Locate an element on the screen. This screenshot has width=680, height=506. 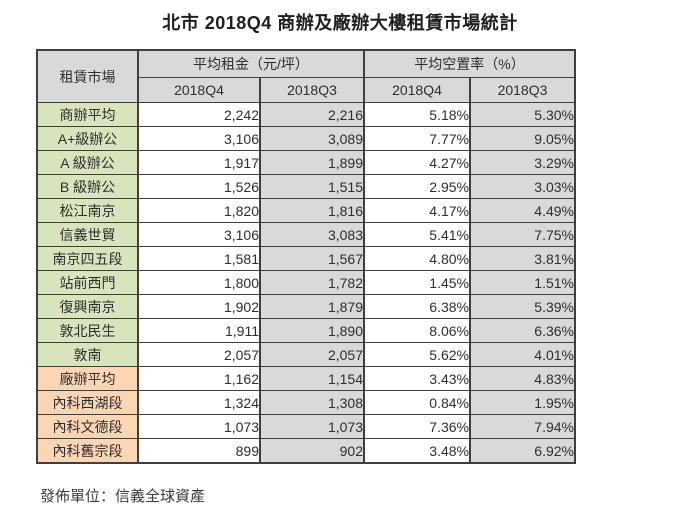
rent-q4-cell: 1,581 is located at coordinates (199, 258).